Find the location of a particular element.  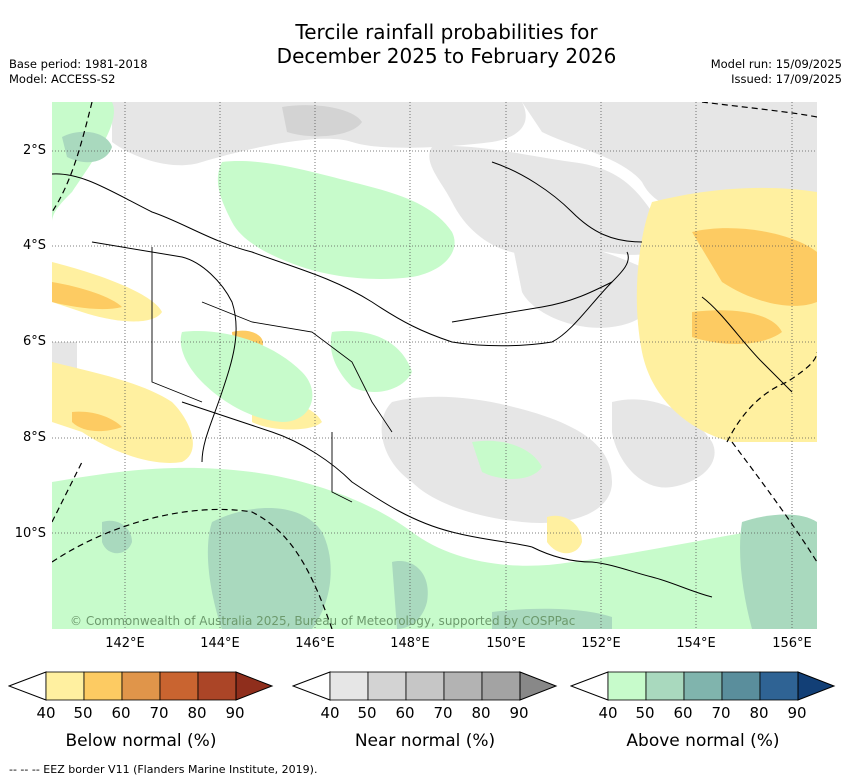

title-line-1: Tercile rainfall probabilities for is located at coordinates (446, 32).